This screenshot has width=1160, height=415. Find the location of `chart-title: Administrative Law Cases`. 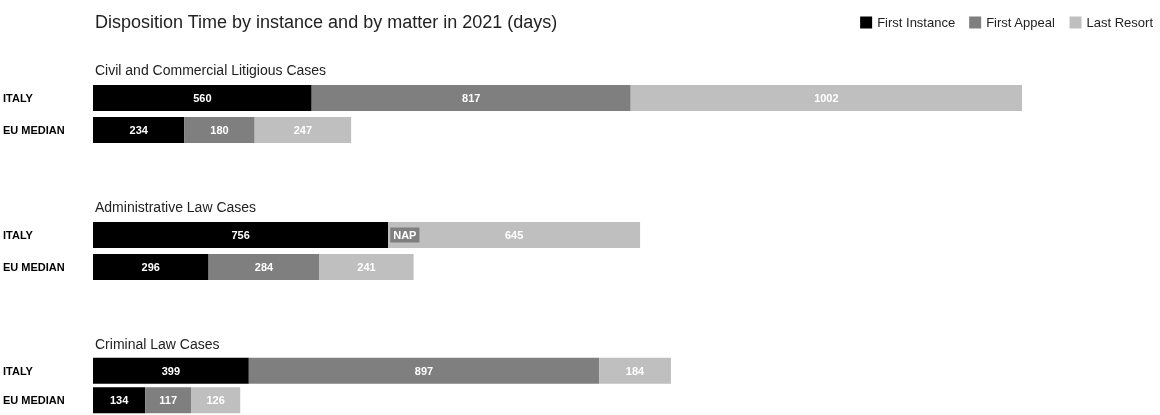

chart-title: Administrative Law Cases is located at coordinates (176, 207).